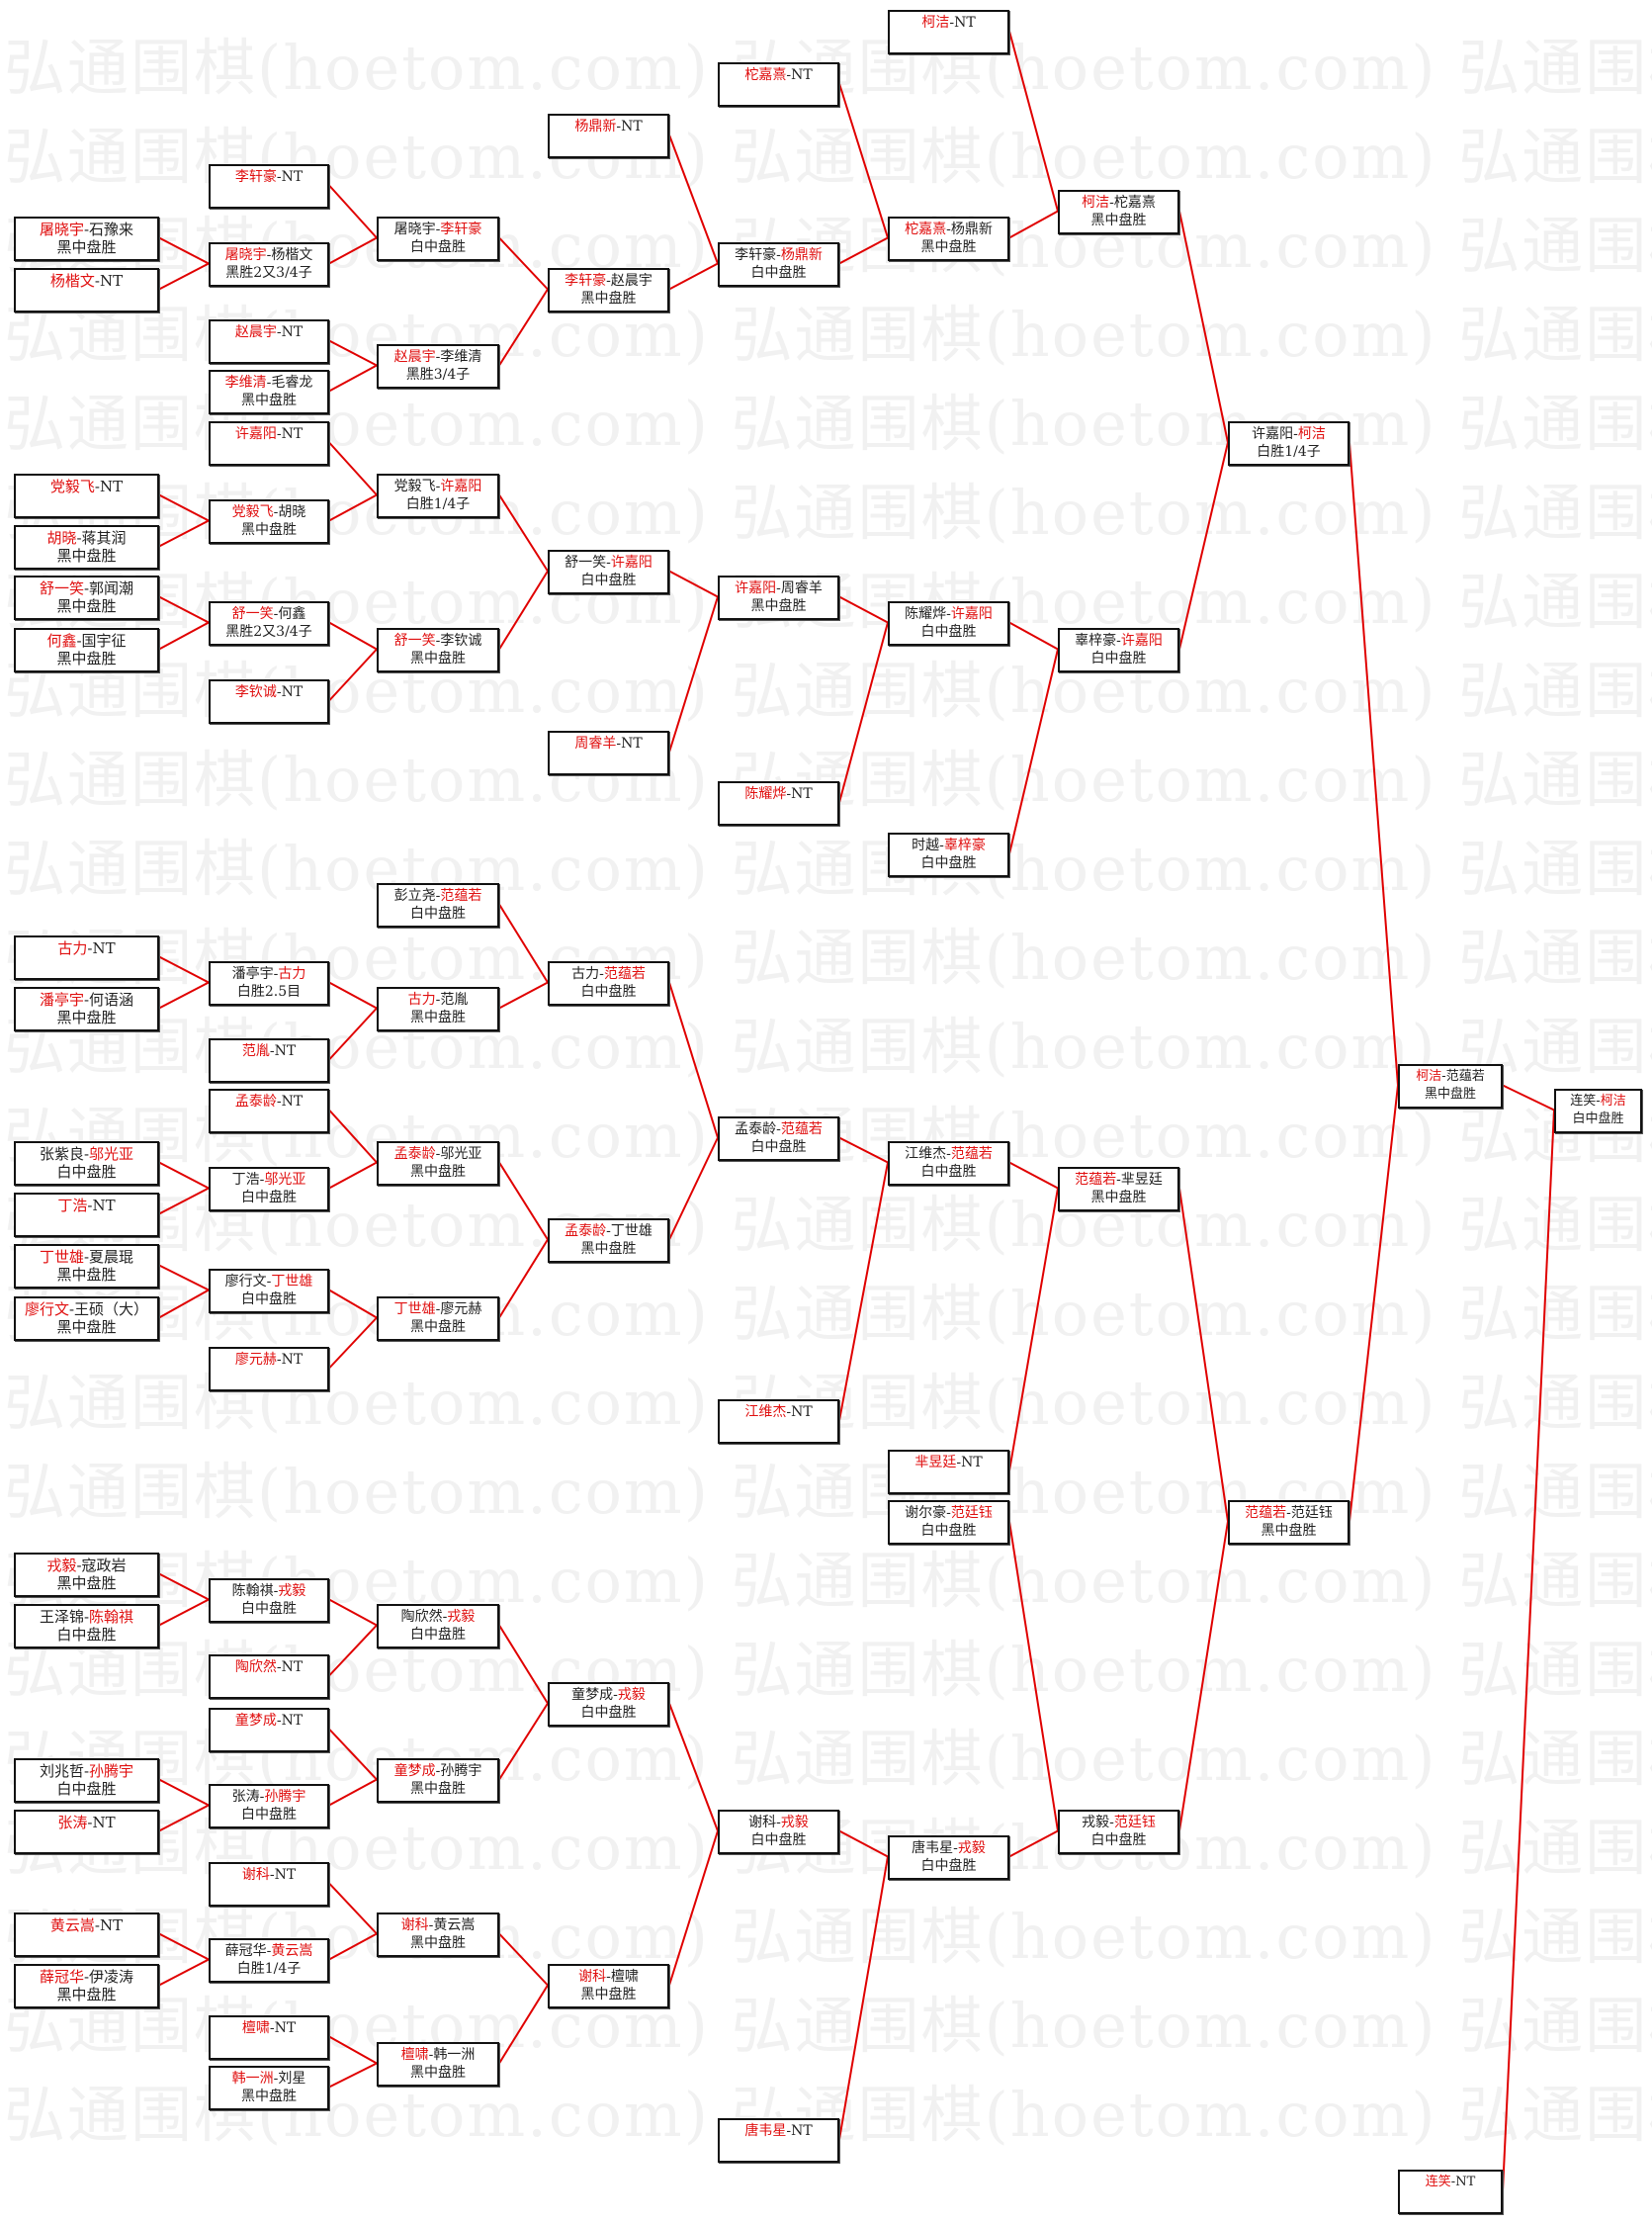  I want to click on player-name: 彭立尧, so click(415, 896).